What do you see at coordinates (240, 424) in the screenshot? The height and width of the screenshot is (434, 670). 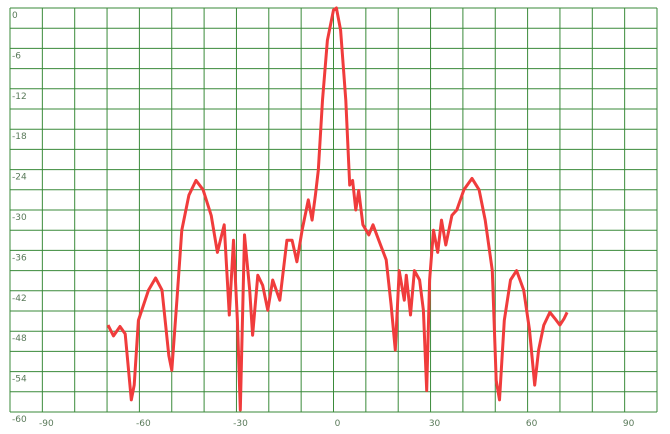 I see `x-tick-label: -30` at bounding box center [240, 424].